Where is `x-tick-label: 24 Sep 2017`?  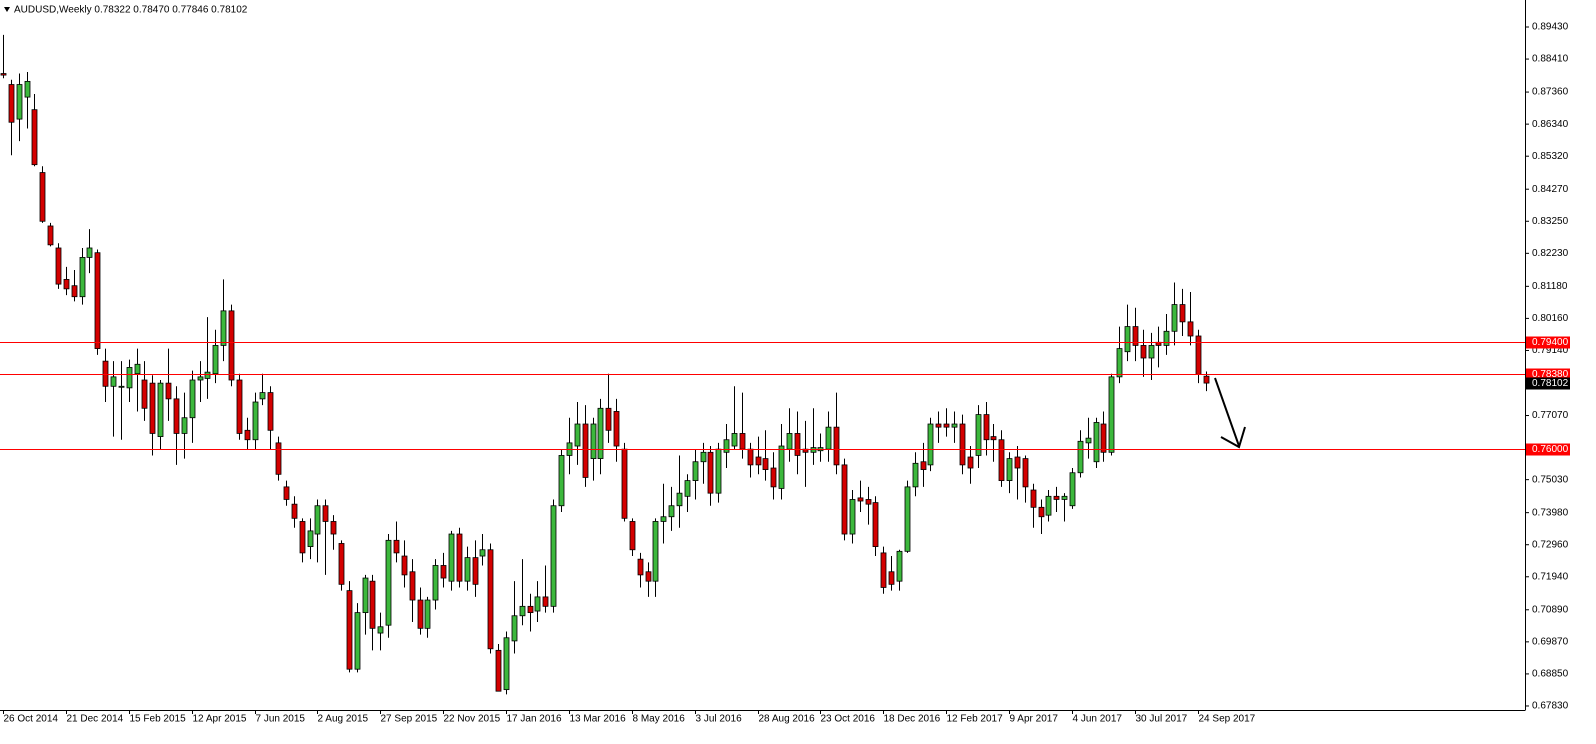 x-tick-label: 24 Sep 2017 is located at coordinates (1227, 719).